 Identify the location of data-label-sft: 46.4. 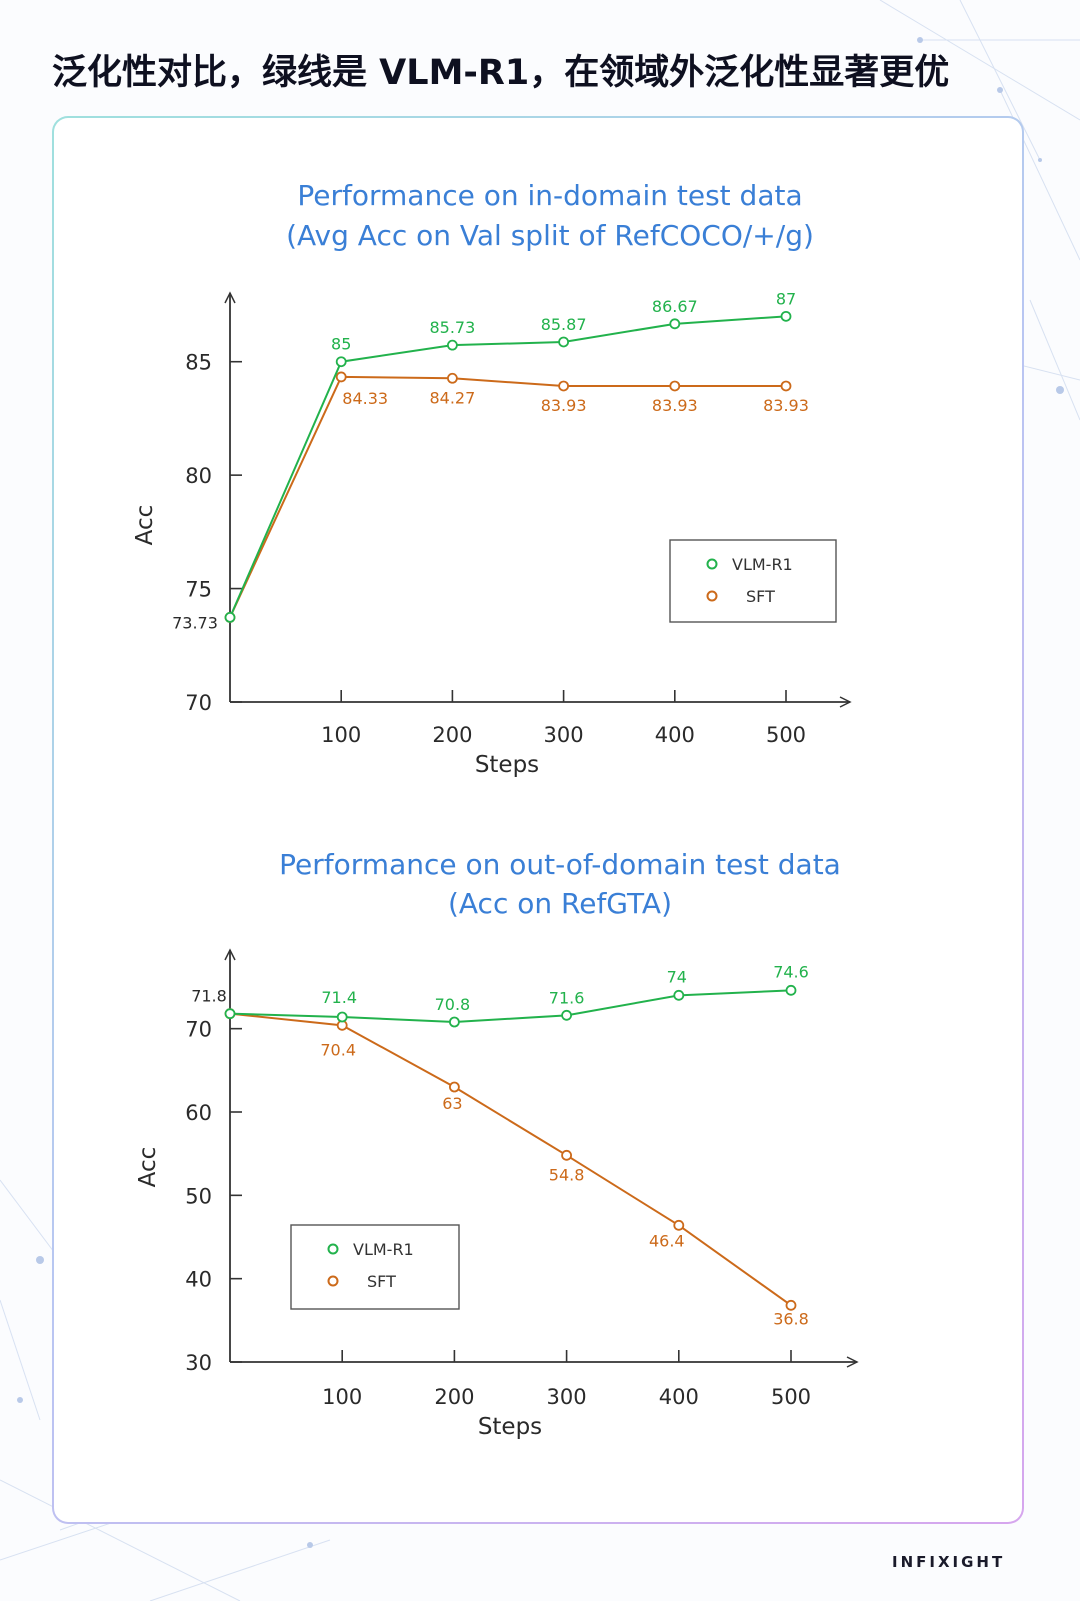
(667, 1240).